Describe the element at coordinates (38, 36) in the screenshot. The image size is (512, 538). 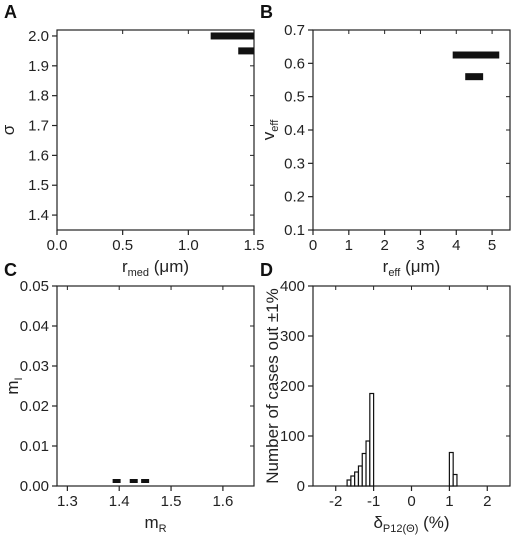
I see `y-tick-label: 2.0` at that location.